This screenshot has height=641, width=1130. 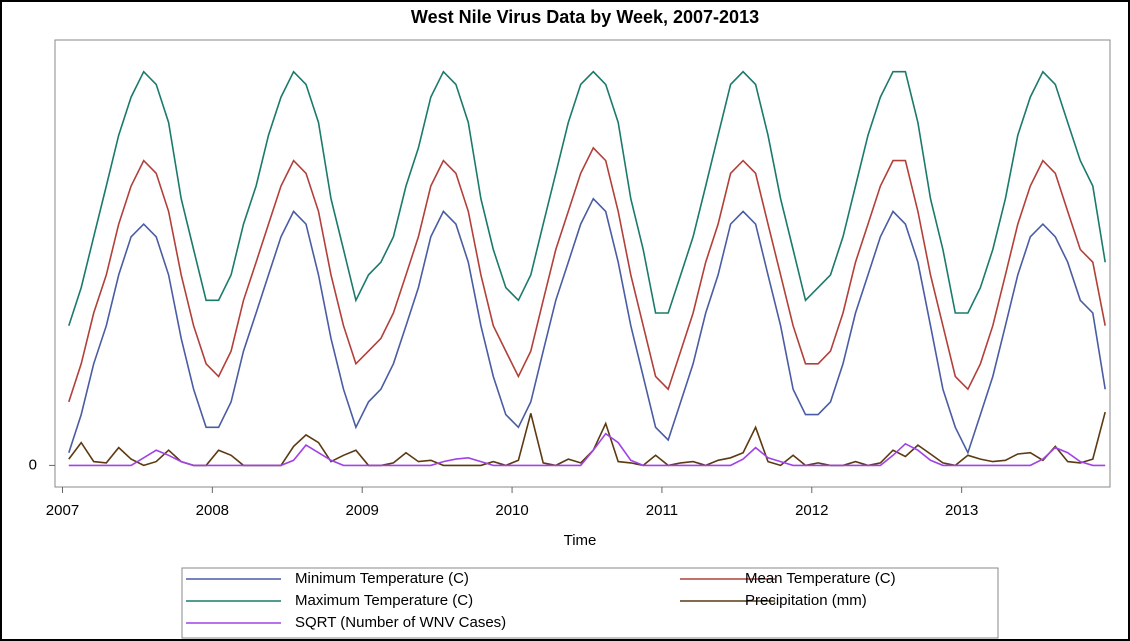 I want to click on legend-label: Minimum Temperature (C), so click(x=382, y=578).